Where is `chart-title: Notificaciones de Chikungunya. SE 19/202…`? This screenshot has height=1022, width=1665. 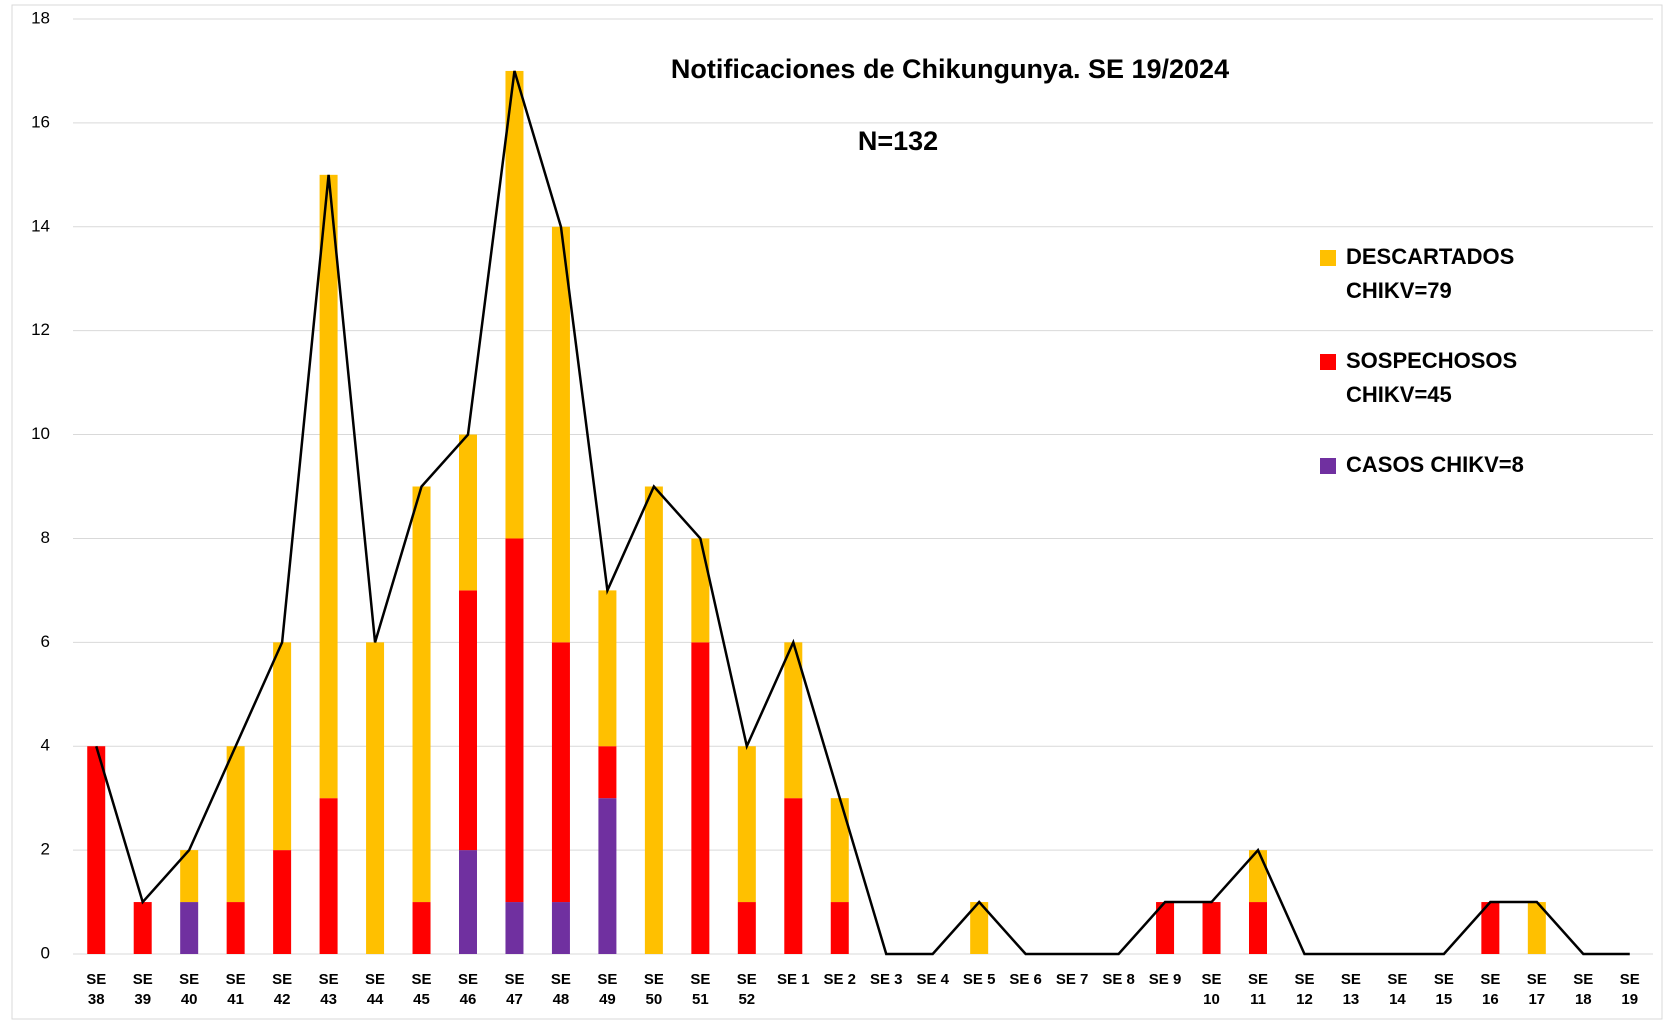
chart-title: Notificaciones de Chikungunya. SE 19/202… is located at coordinates (950, 69).